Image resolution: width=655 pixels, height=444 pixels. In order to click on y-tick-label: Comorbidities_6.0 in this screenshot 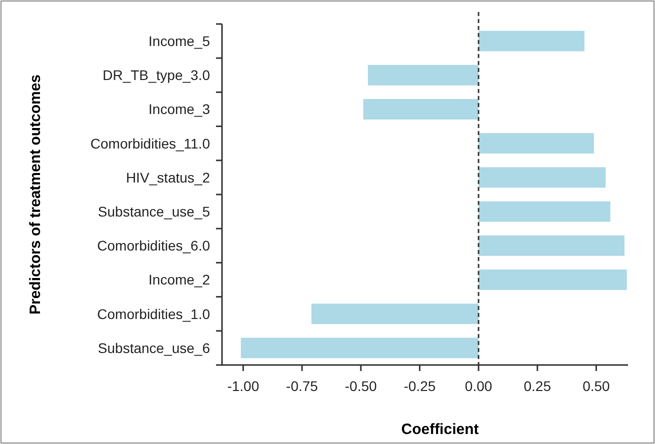, I will do `click(153, 246)`.